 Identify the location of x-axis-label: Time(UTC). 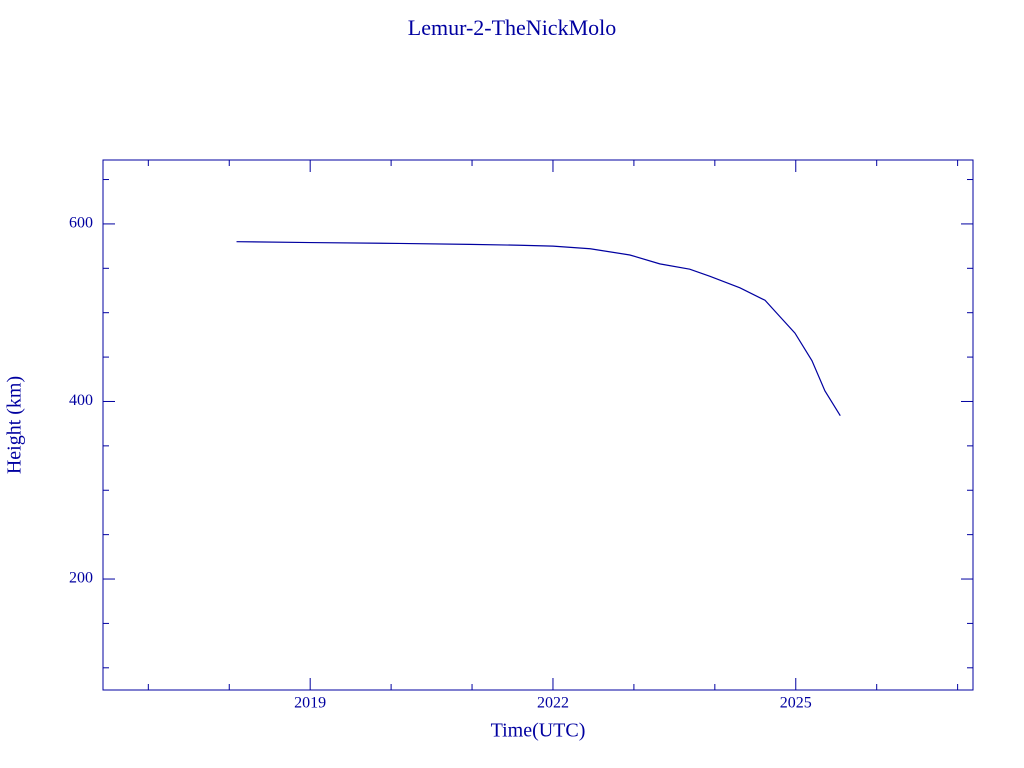
(538, 731).